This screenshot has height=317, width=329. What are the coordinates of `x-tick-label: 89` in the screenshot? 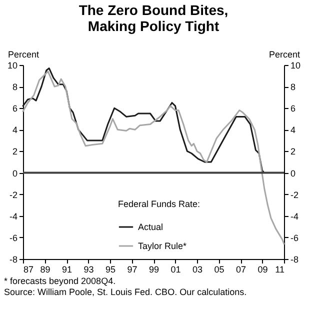 It's located at (45, 269).